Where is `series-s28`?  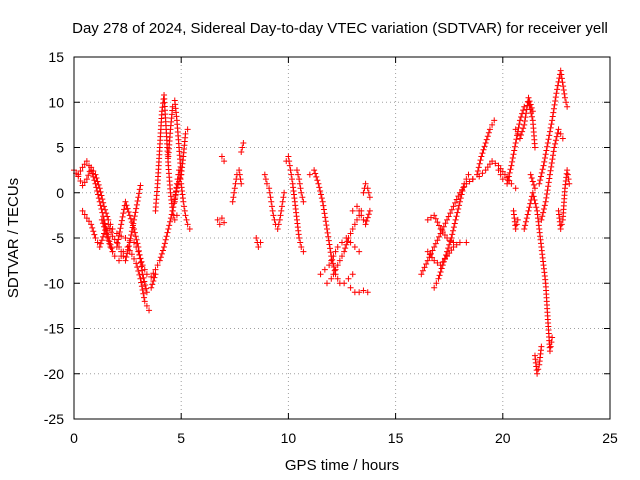
series-s28 is located at coordinates (524, 118).